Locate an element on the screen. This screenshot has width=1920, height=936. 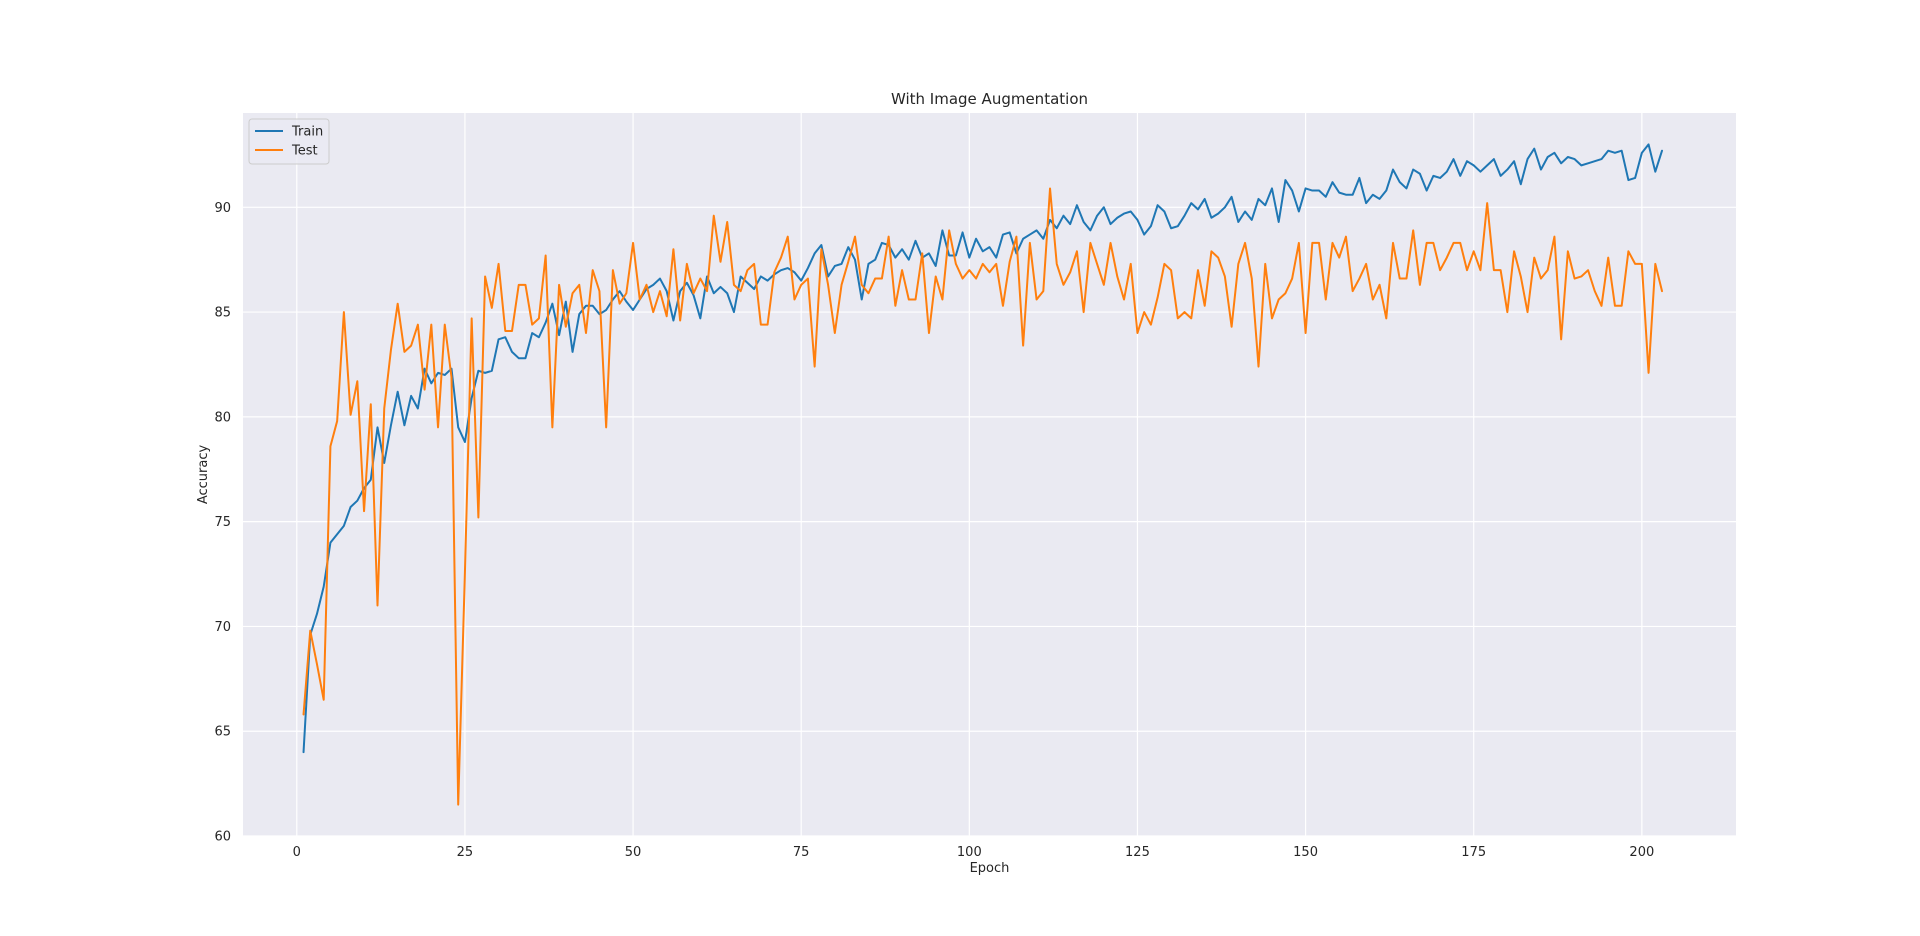
legend-train-label: Train is located at coordinates (307, 132).